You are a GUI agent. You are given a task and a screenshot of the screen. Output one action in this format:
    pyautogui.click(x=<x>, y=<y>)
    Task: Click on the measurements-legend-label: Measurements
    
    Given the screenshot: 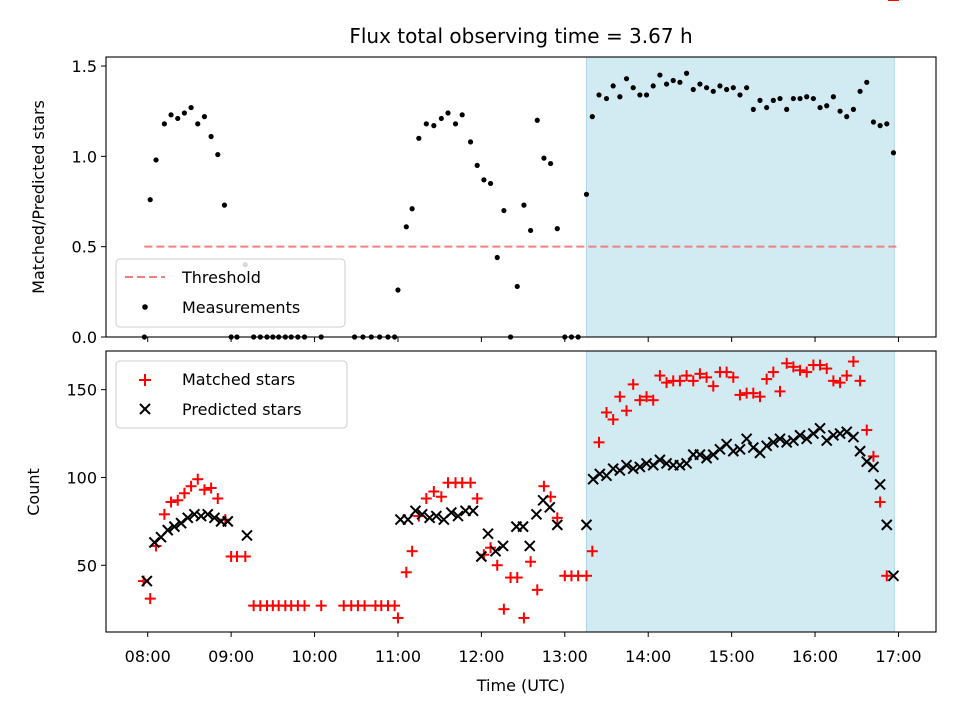 What is the action you would take?
    pyautogui.click(x=241, y=307)
    